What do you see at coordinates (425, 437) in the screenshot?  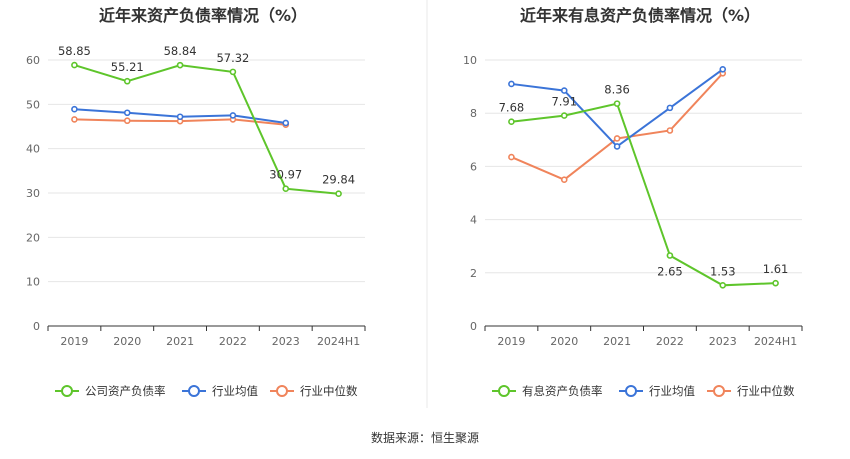 I see `data-source: 数据来源：恒生聚源` at bounding box center [425, 437].